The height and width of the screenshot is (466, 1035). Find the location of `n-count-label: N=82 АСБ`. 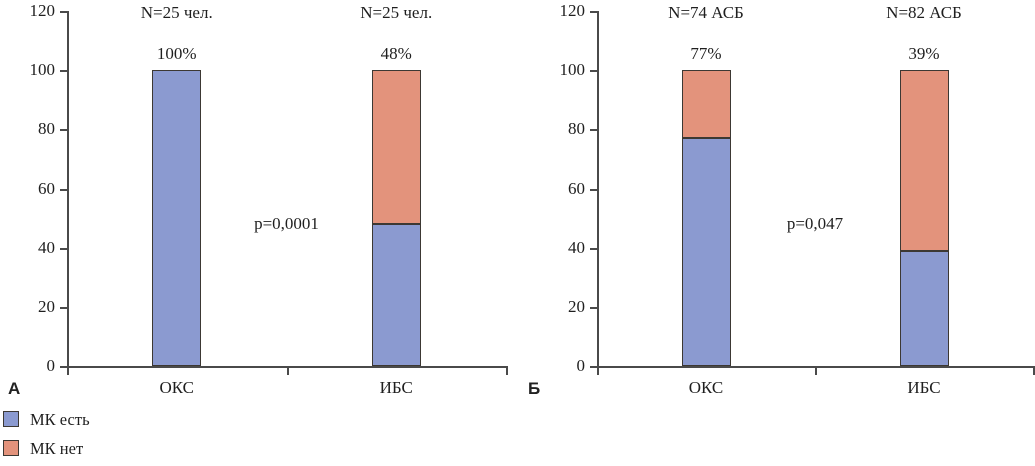

n-count-label: N=82 АСБ is located at coordinates (924, 12).